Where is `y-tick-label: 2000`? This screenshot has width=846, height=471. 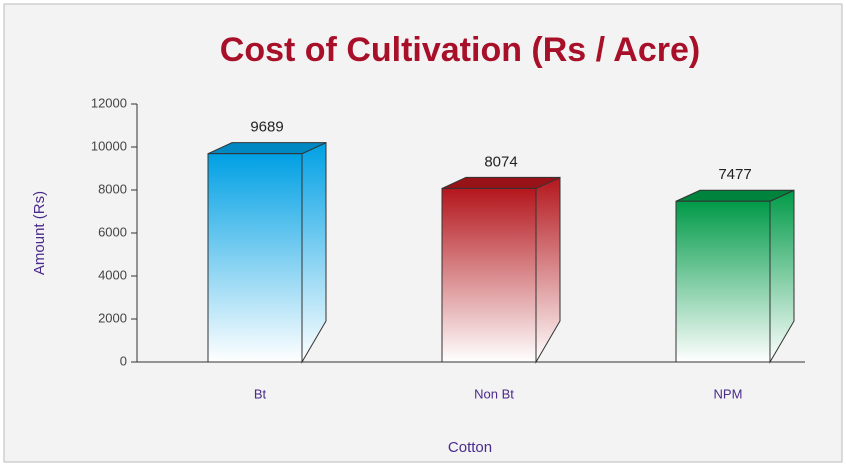
y-tick-label: 2000 is located at coordinates (112, 317).